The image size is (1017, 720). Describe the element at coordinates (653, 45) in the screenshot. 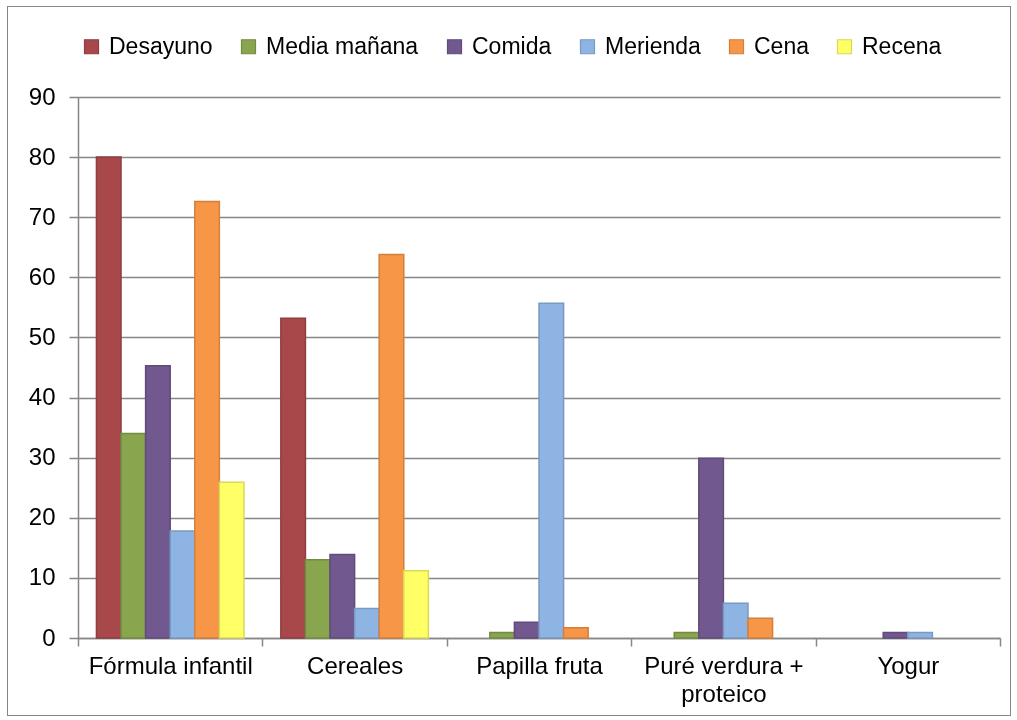

I see `legend-label: Merienda` at that location.